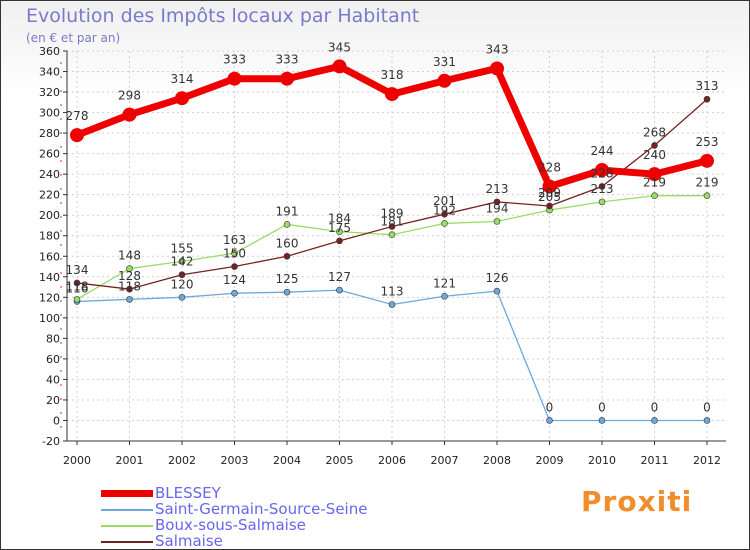 The image size is (750, 550). Describe the element at coordinates (49, 297) in the screenshot. I see `y-tick-label: 120` at that location.